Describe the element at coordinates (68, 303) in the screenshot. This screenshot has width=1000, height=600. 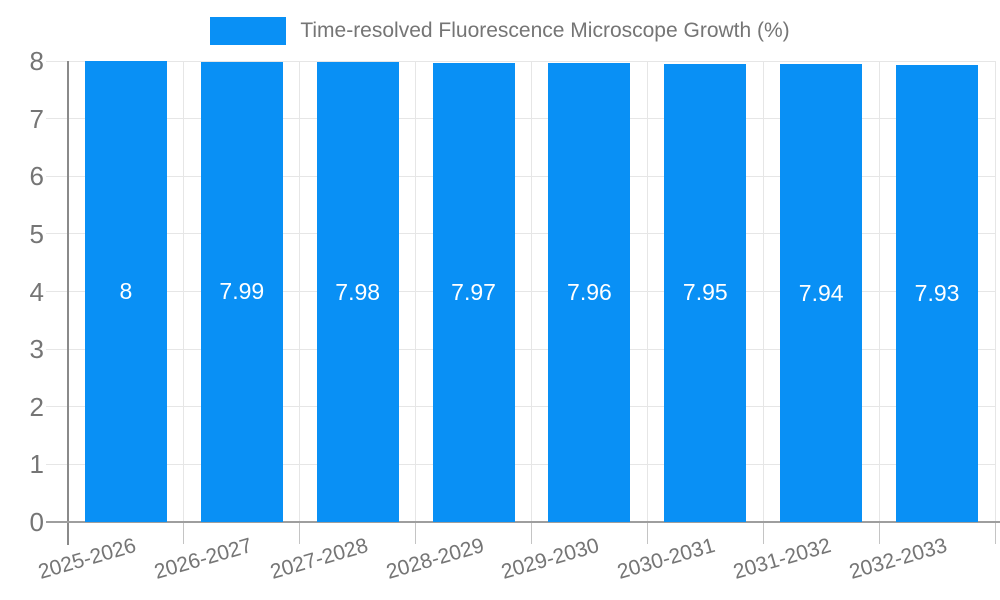
I see `y-axis-line` at that location.